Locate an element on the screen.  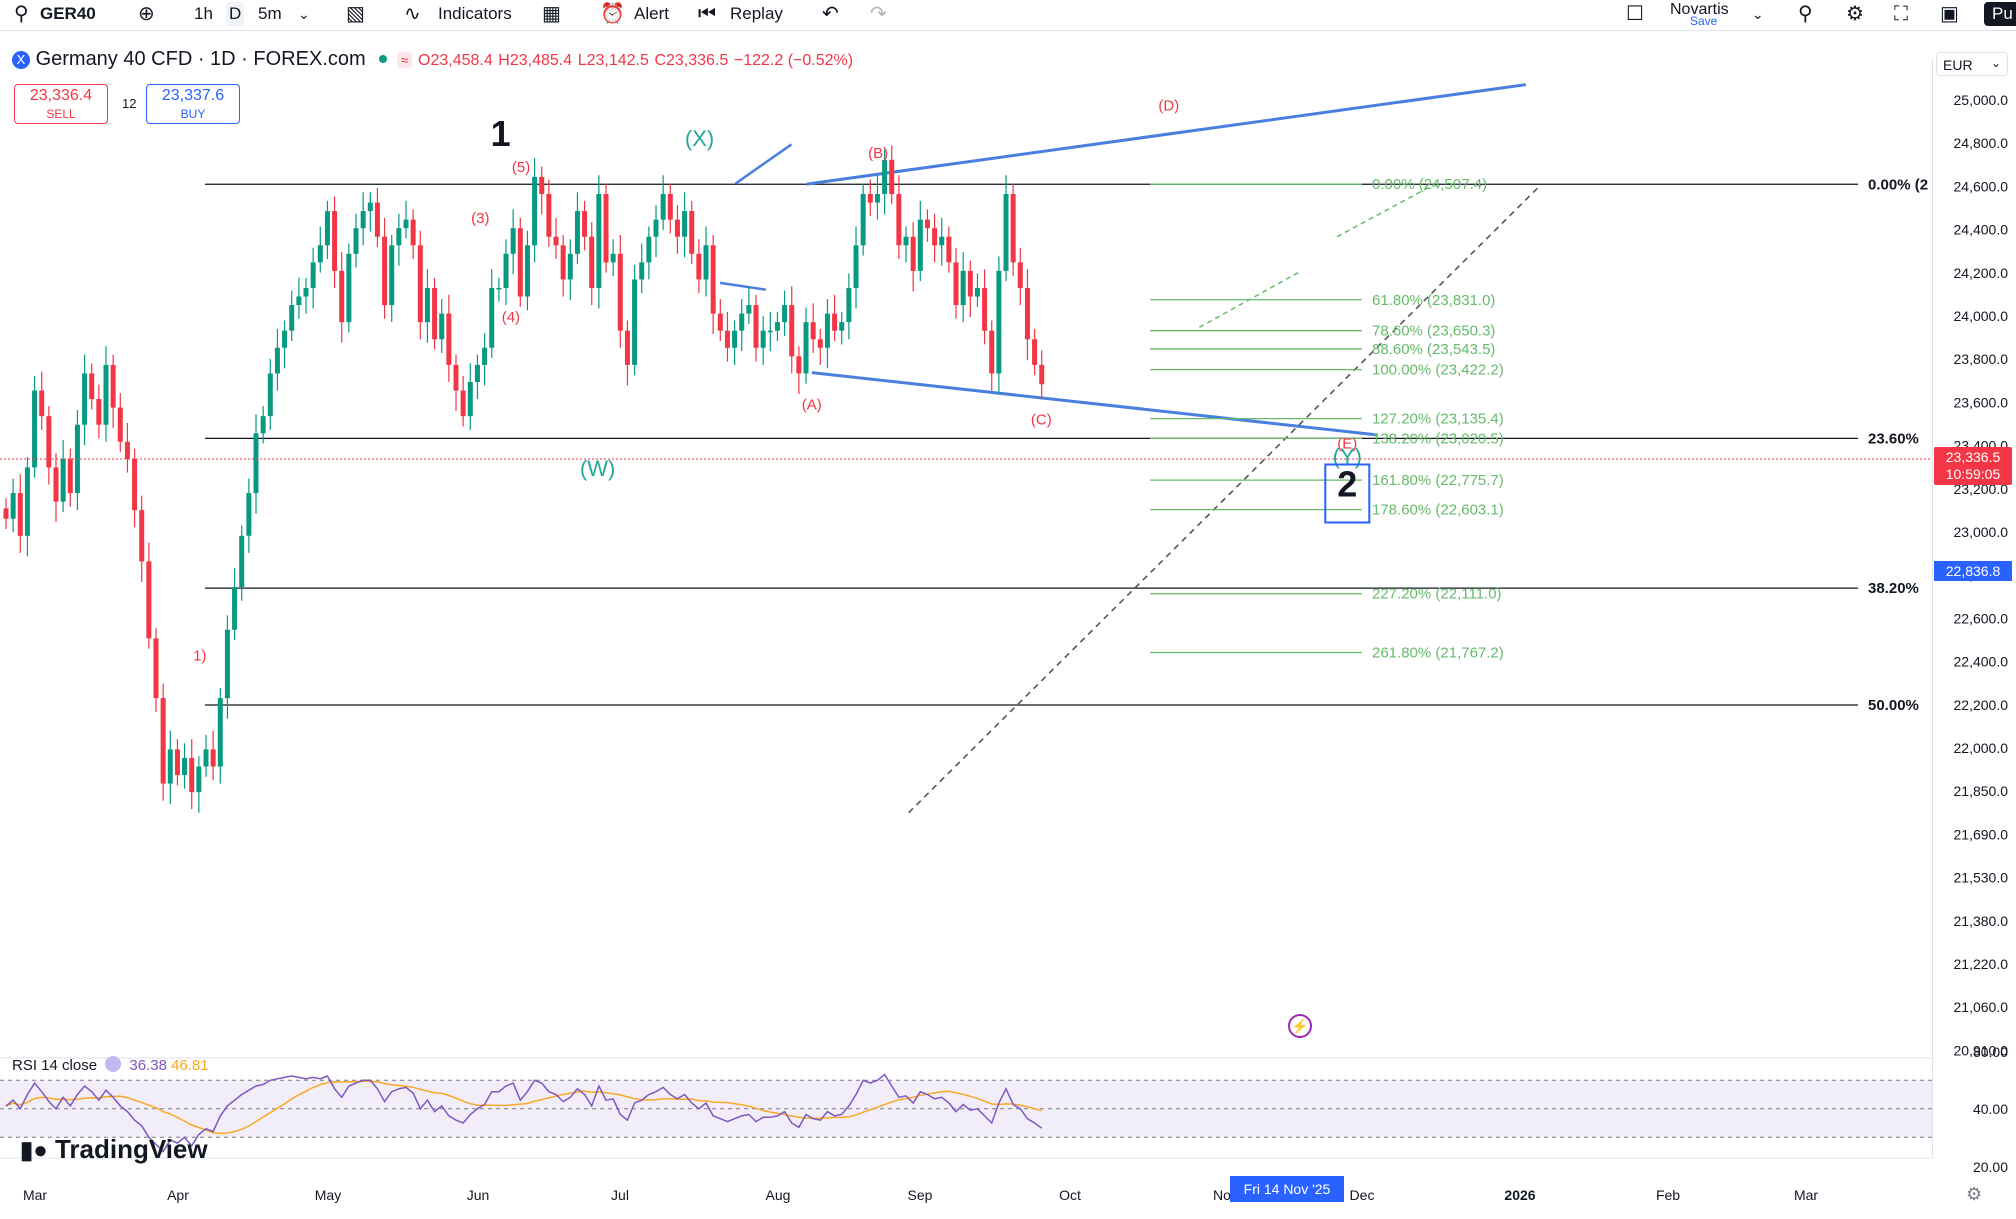
wave-label: 1) is located at coordinates (199, 656).